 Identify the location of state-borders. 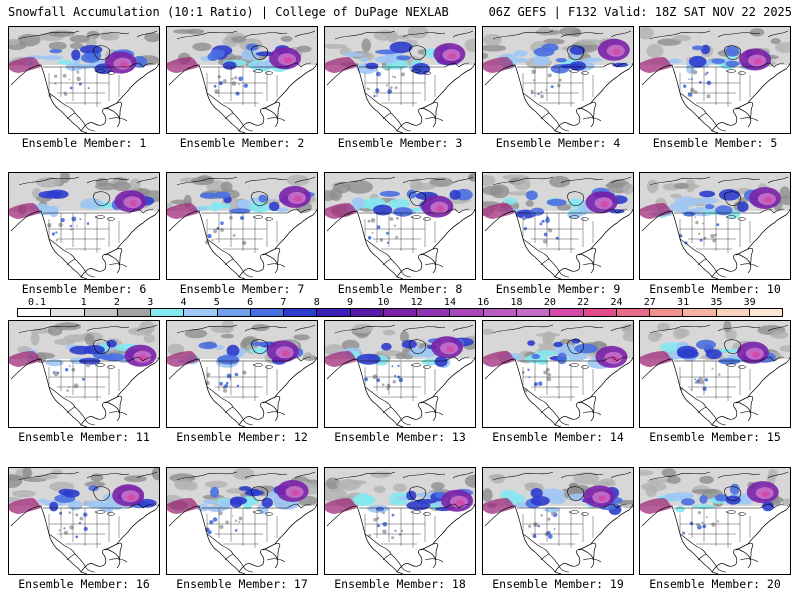
(400, 87).